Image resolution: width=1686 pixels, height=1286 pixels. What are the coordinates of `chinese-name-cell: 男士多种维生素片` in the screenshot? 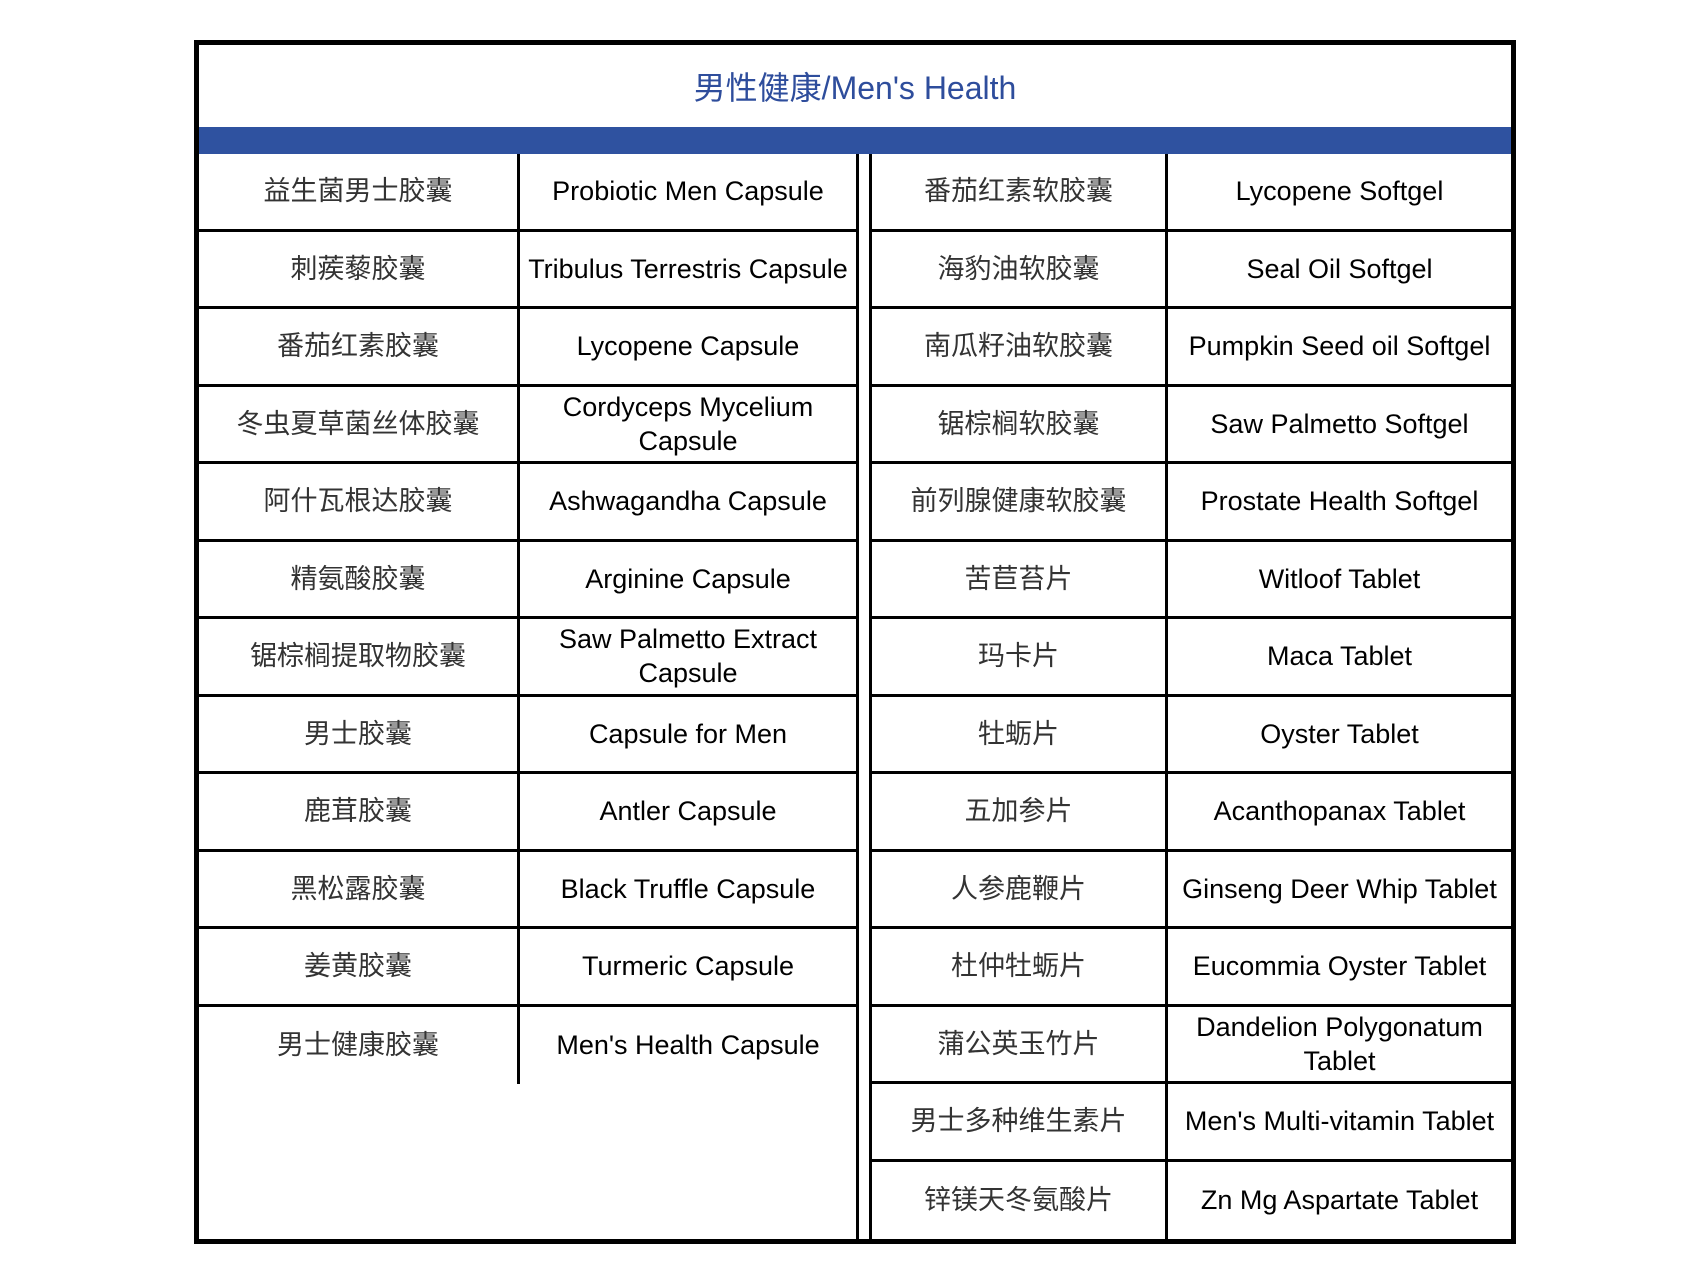 It's located at (1020, 1121).